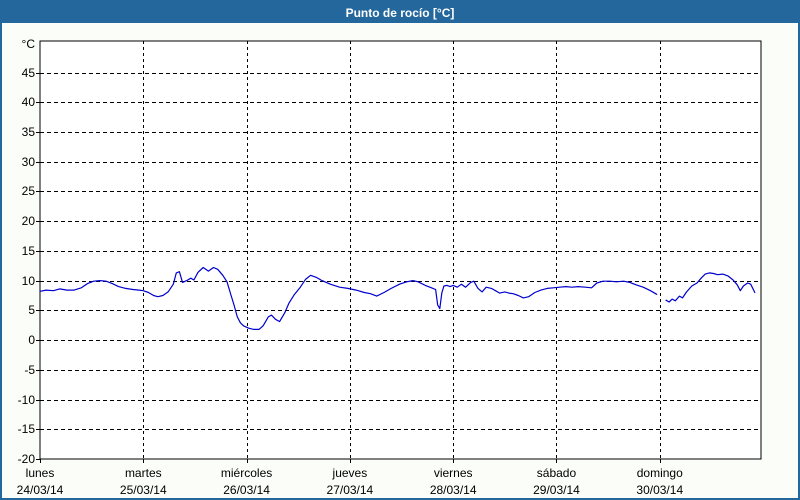 This screenshot has width=800, height=500. Describe the element at coordinates (556, 473) in the screenshot. I see `x-day-label: sábado` at that location.